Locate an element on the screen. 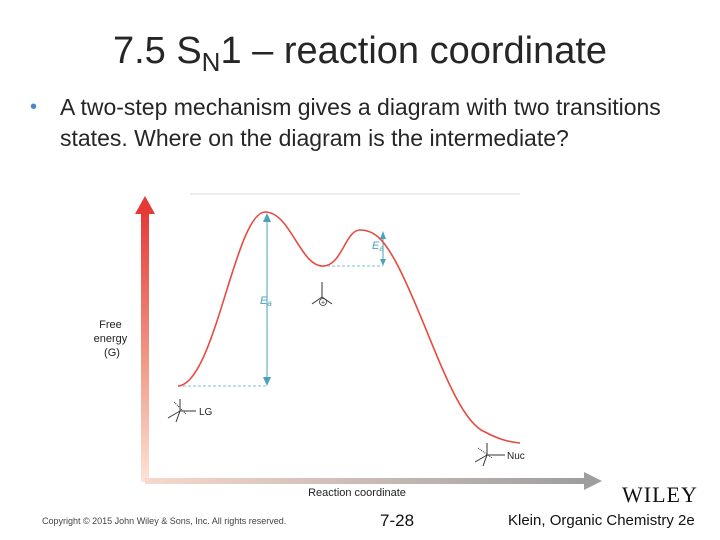  y-axis is located at coordinates (145, 346).